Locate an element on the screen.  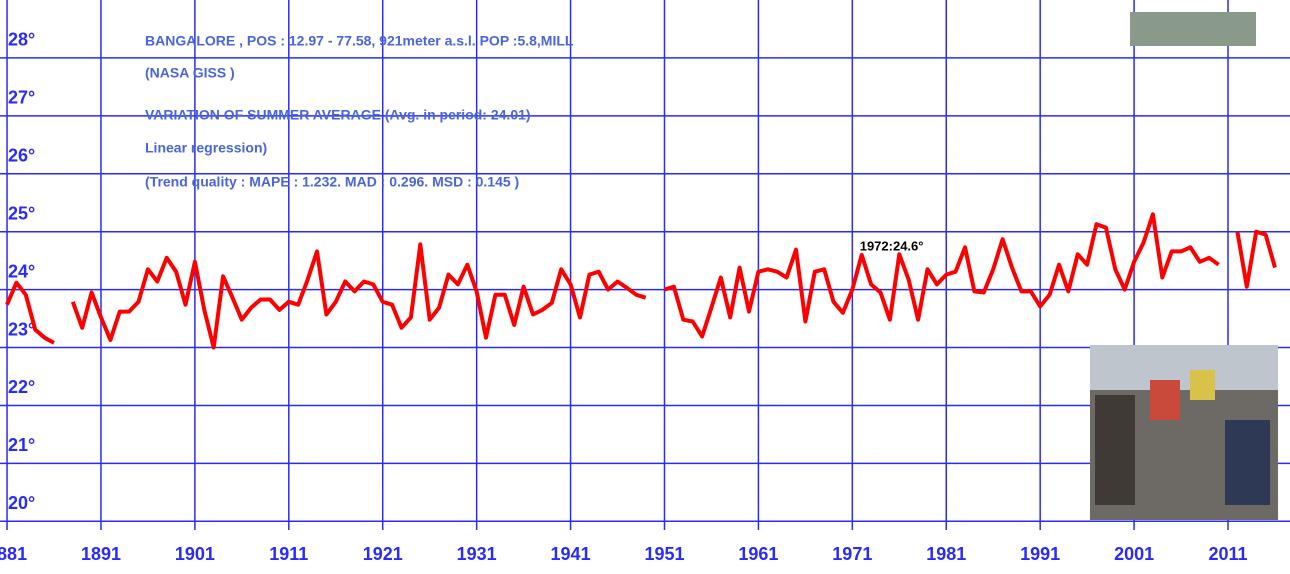
y-tick-label: 28° is located at coordinates (21, 40).